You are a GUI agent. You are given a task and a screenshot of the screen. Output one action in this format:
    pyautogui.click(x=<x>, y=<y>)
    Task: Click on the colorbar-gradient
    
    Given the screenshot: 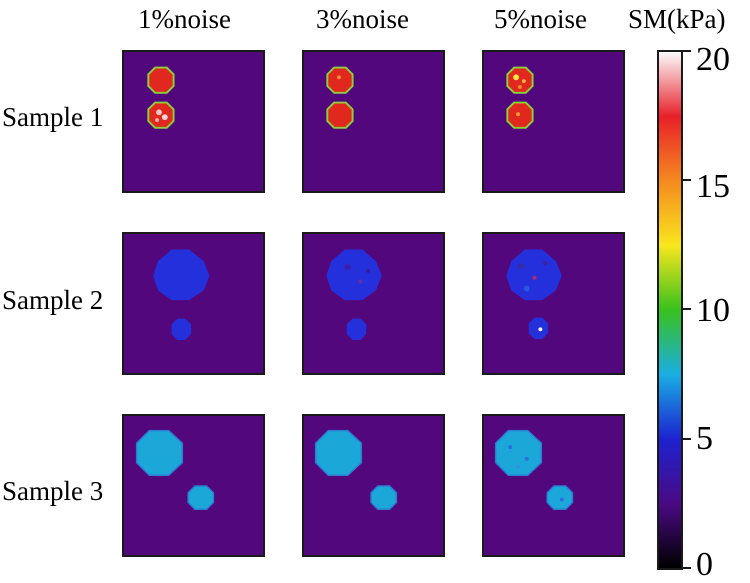 What is the action you would take?
    pyautogui.click(x=670, y=310)
    